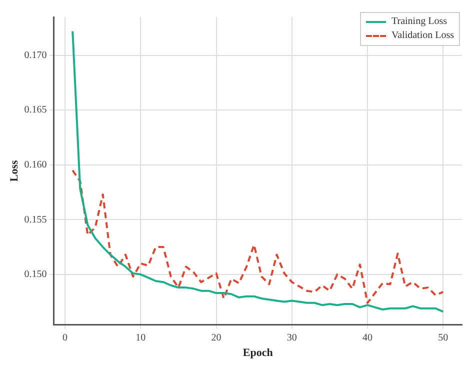 The image size is (474, 368). Describe the element at coordinates (141, 338) in the screenshot. I see `x-tick-label: 10` at that location.